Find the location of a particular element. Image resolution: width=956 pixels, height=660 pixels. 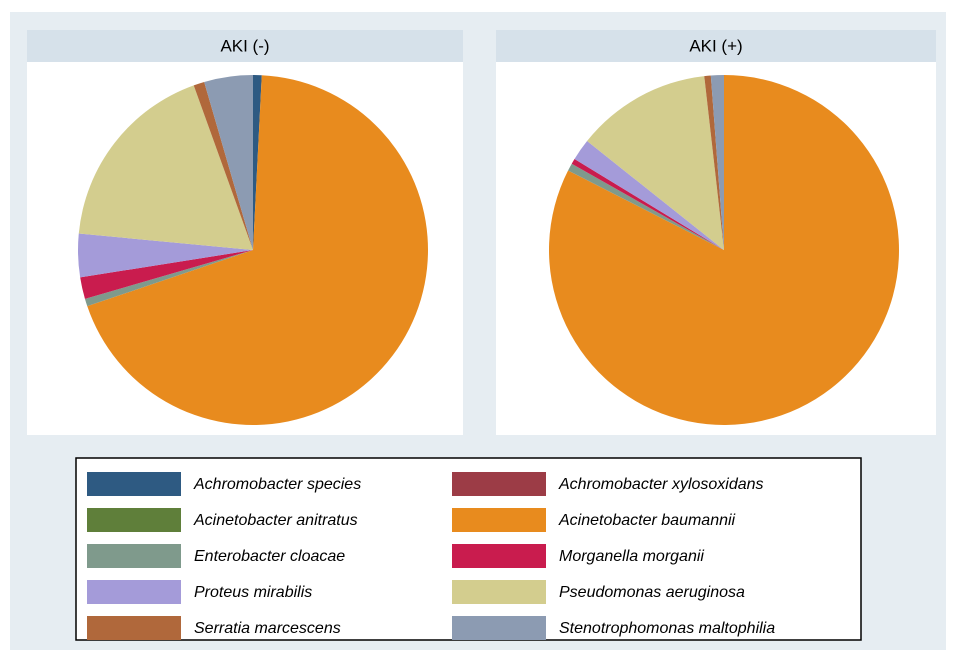

legend-label: Pseudomonas aeruginosa is located at coordinates (652, 592).